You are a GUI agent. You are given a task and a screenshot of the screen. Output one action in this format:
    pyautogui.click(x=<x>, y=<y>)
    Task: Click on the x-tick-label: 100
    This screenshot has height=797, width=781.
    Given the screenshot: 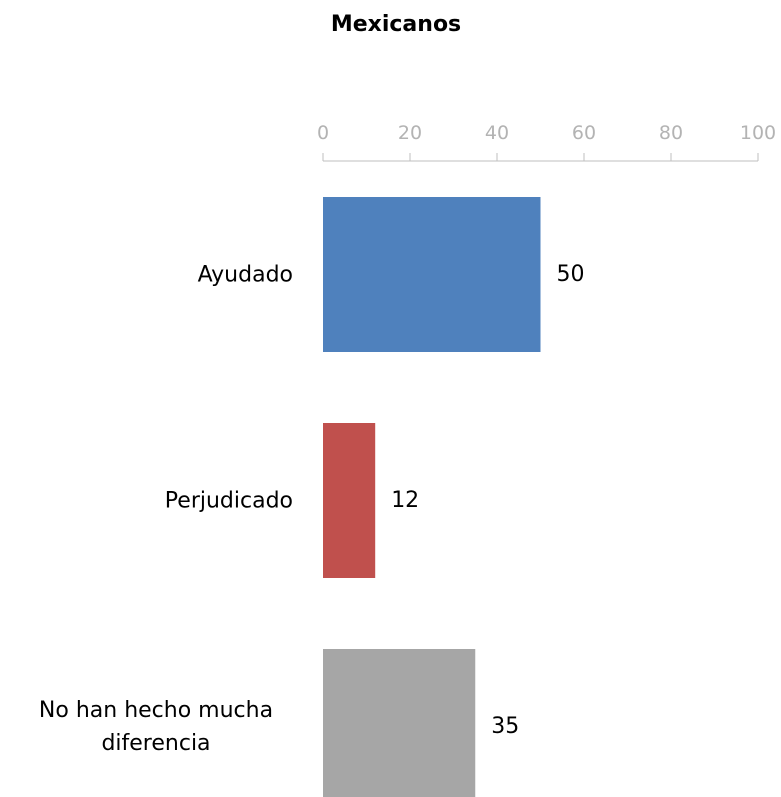 What is the action you would take?
    pyautogui.click(x=758, y=133)
    